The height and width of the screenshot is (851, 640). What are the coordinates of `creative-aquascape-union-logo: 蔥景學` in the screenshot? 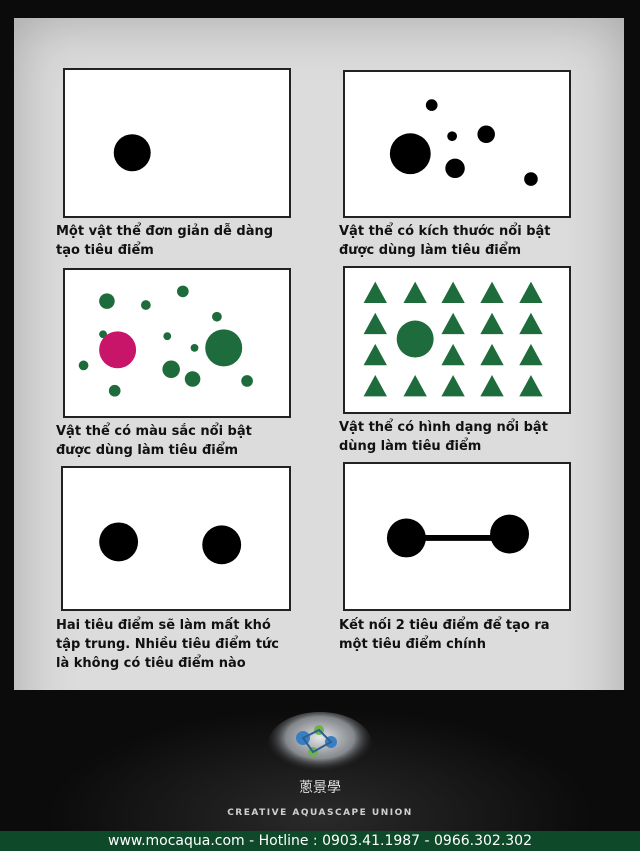 It's located at (320, 754).